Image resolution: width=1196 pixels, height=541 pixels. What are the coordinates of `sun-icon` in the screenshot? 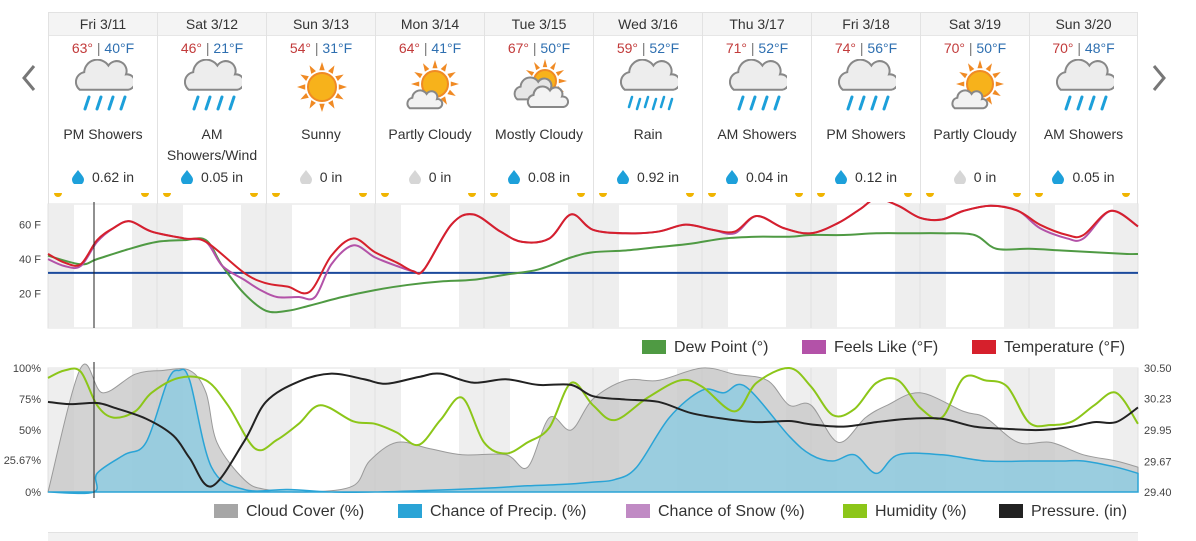 It's located at (322, 87).